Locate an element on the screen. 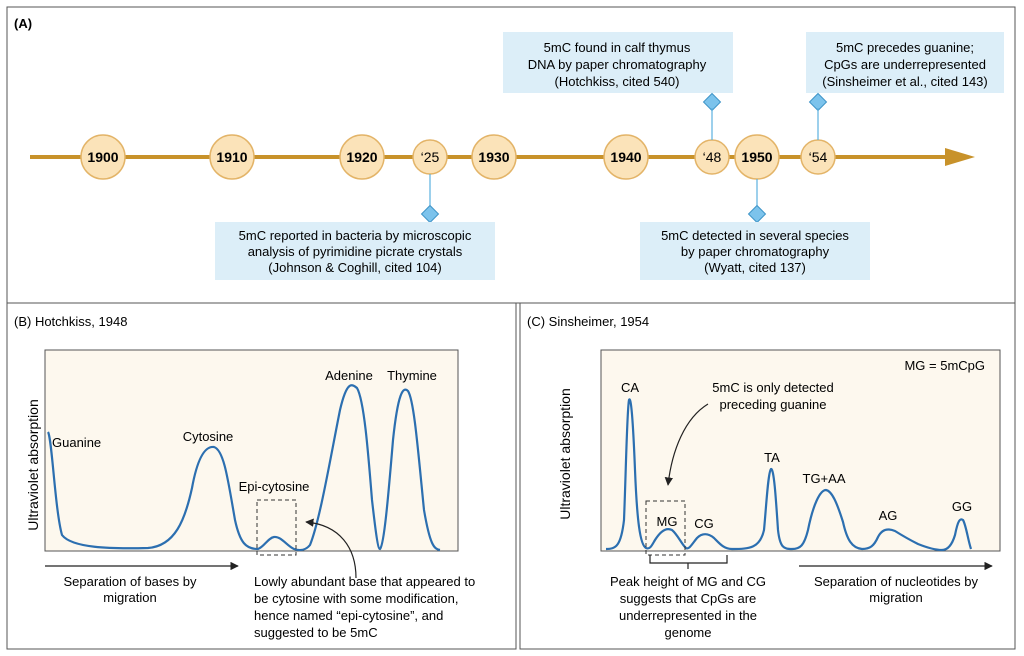 This screenshot has height=656, width=1024. annotation-arrow-c is located at coordinates (686, 444).